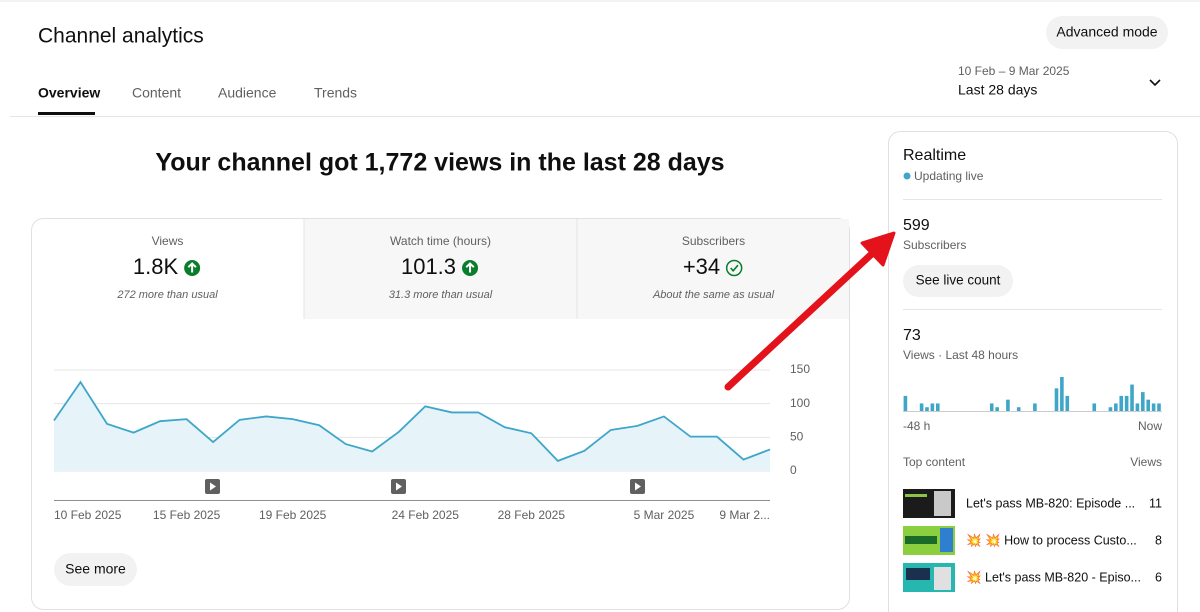  I want to click on advanced-mode-button, so click(1107, 32).